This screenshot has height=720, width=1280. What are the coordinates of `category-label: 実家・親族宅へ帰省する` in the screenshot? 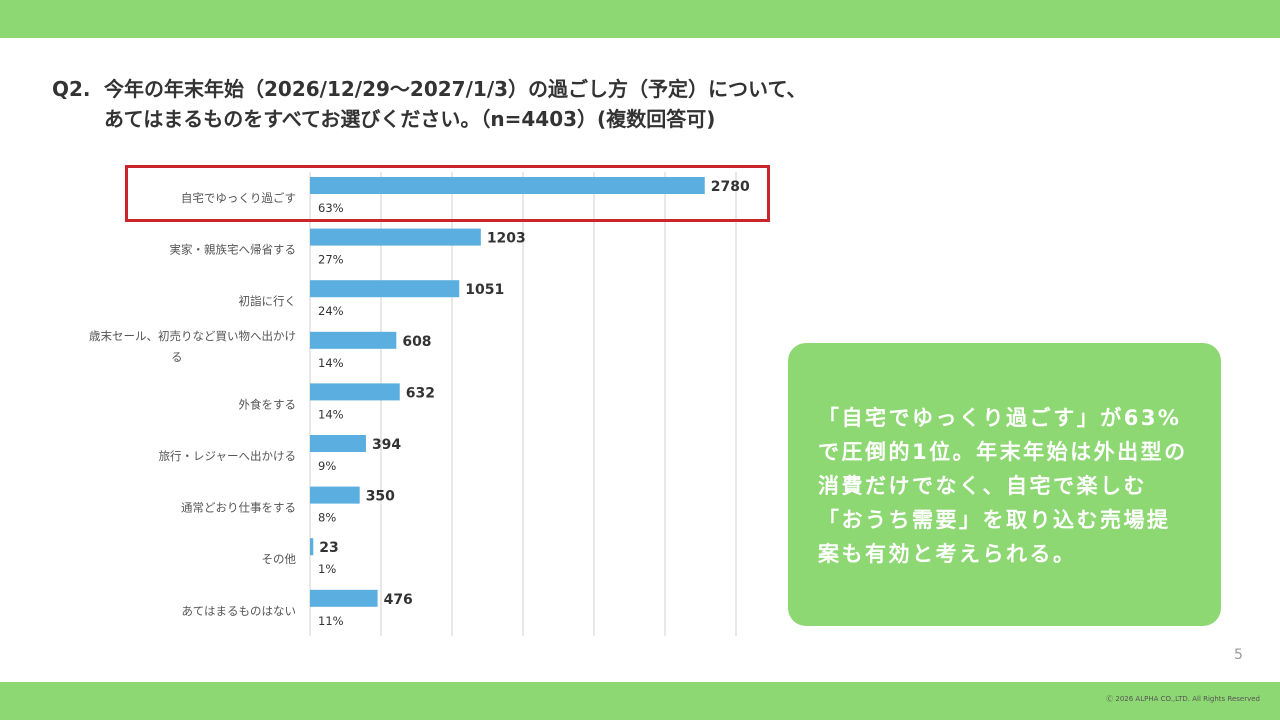 It's located at (233, 250).